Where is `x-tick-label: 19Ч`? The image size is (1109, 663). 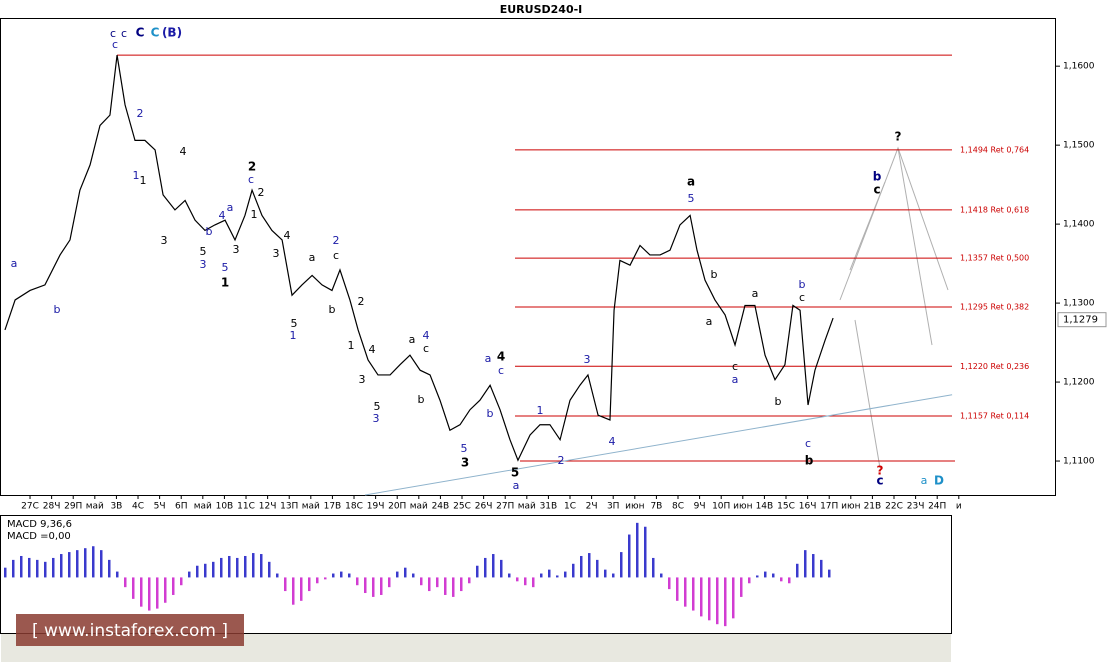 x-tick-label: 19Ч is located at coordinates (376, 507).